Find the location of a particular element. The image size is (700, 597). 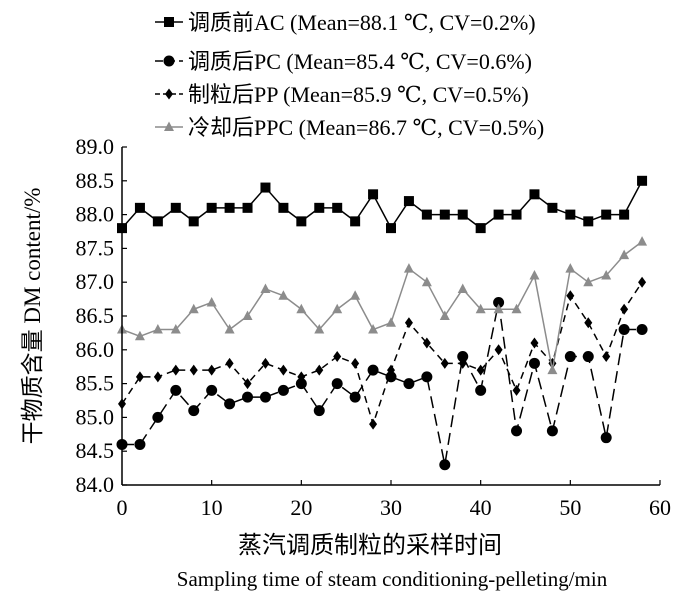

x-ticks: 0 10 20 30 40 50 60 is located at coordinates (394, 500).